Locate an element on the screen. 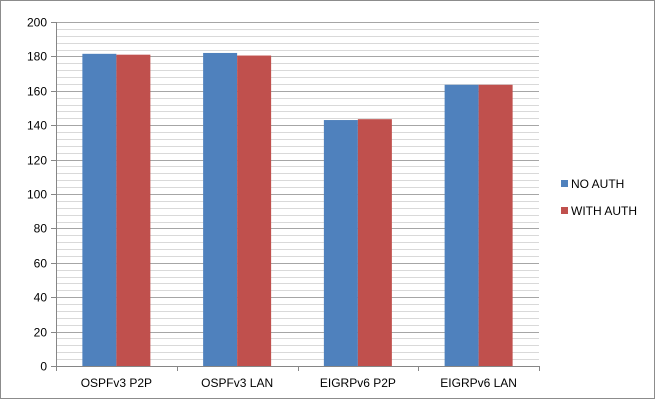 Image resolution: width=655 pixels, height=404 pixels. x-tick-label: OSPFv3 LAN is located at coordinates (237, 383).